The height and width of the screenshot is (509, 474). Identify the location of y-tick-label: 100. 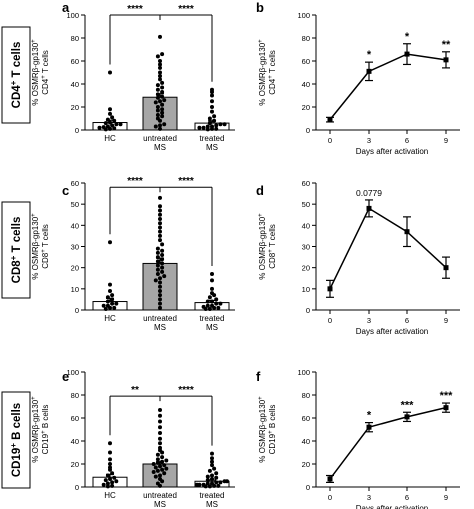
(303, 15).